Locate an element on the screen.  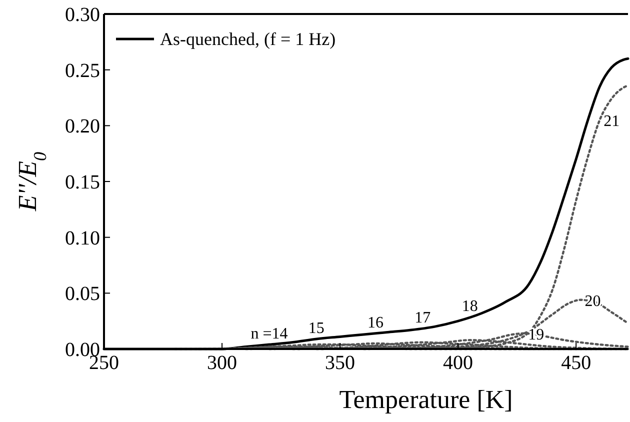
x-tick-label: 350 is located at coordinates (340, 363).